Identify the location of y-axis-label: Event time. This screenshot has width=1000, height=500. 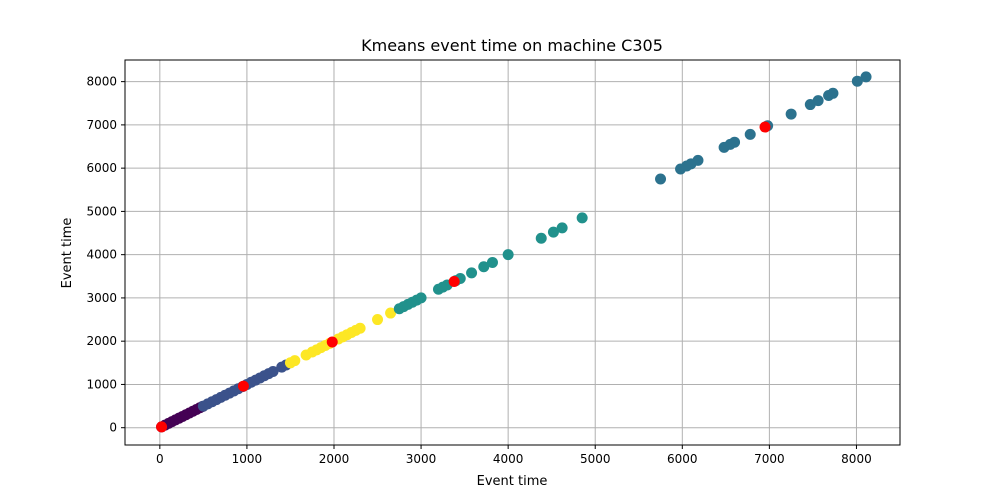
(67, 253).